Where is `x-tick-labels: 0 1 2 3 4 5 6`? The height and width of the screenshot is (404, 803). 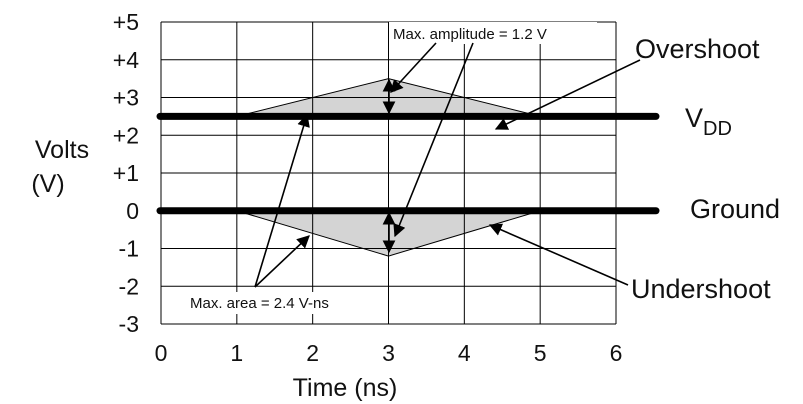
x-tick-labels: 0 1 2 3 4 5 6 is located at coordinates (389, 353).